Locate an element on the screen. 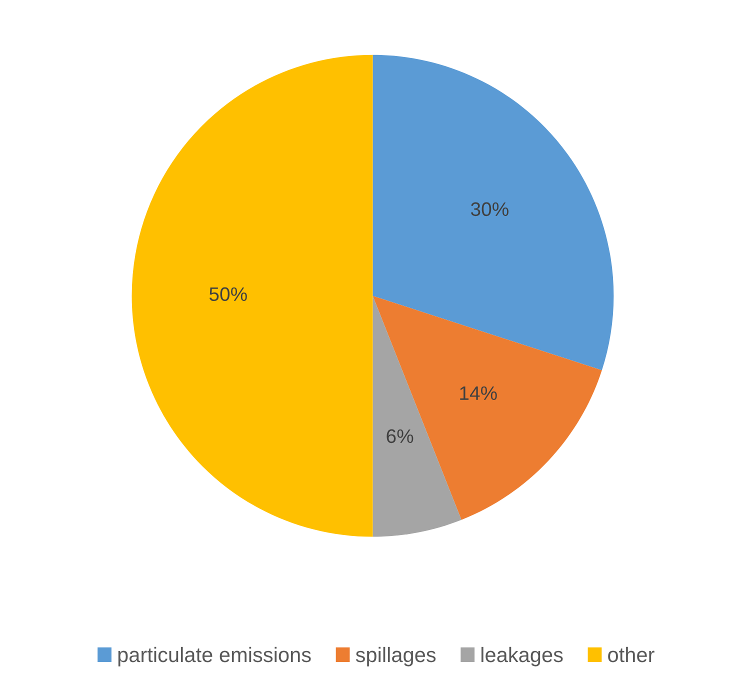 This screenshot has width=753, height=692. data-label: 50% is located at coordinates (228, 294).